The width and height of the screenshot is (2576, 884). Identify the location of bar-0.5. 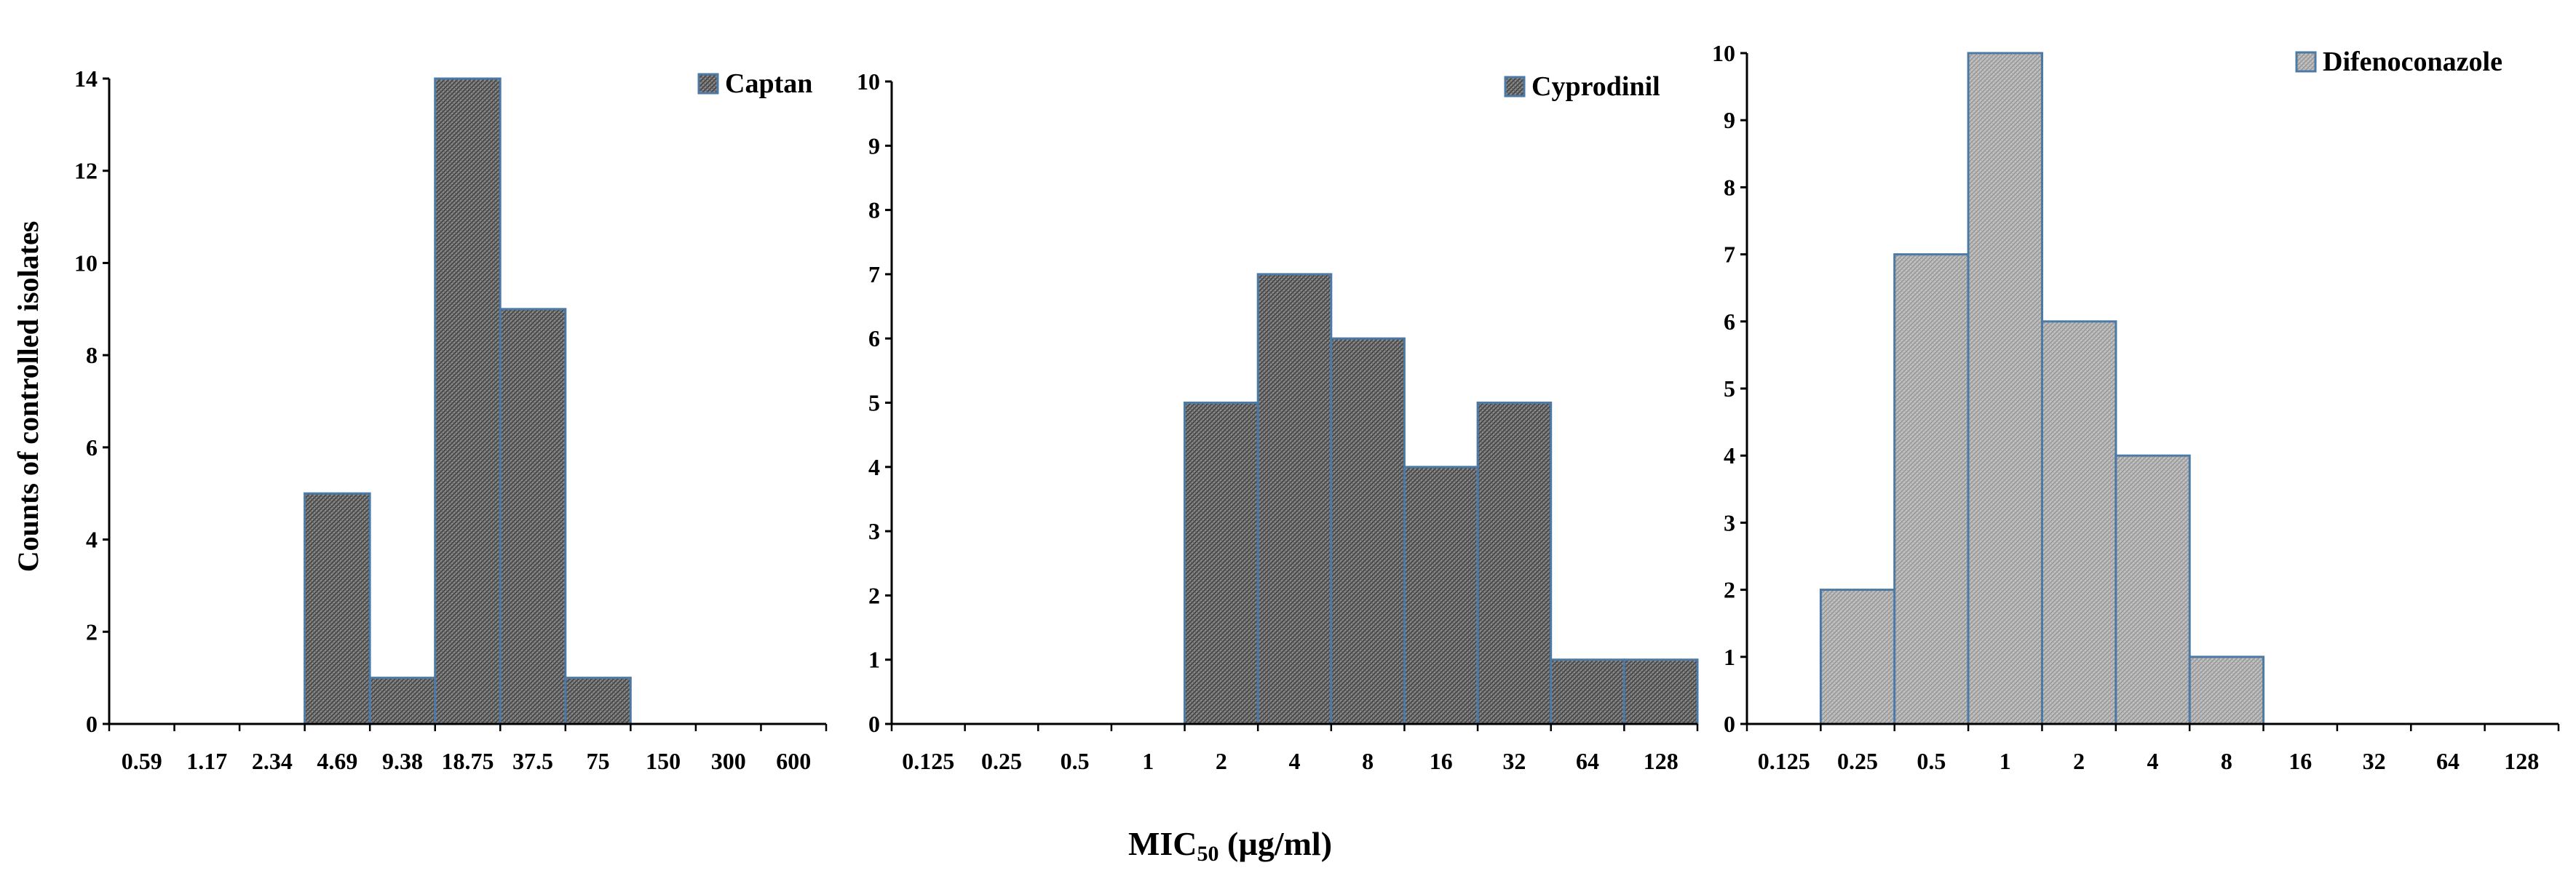
(1931, 489).